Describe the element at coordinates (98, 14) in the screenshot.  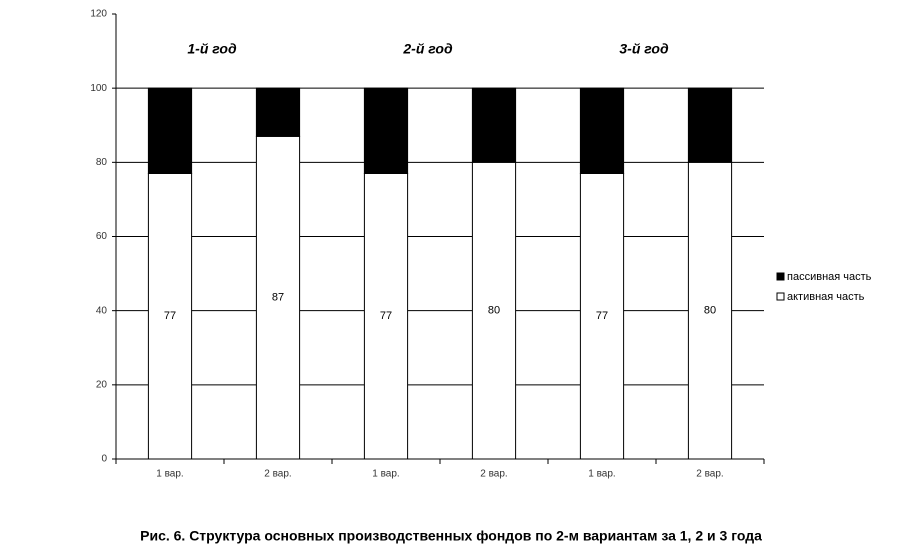
I see `y-tick-label: 120` at that location.